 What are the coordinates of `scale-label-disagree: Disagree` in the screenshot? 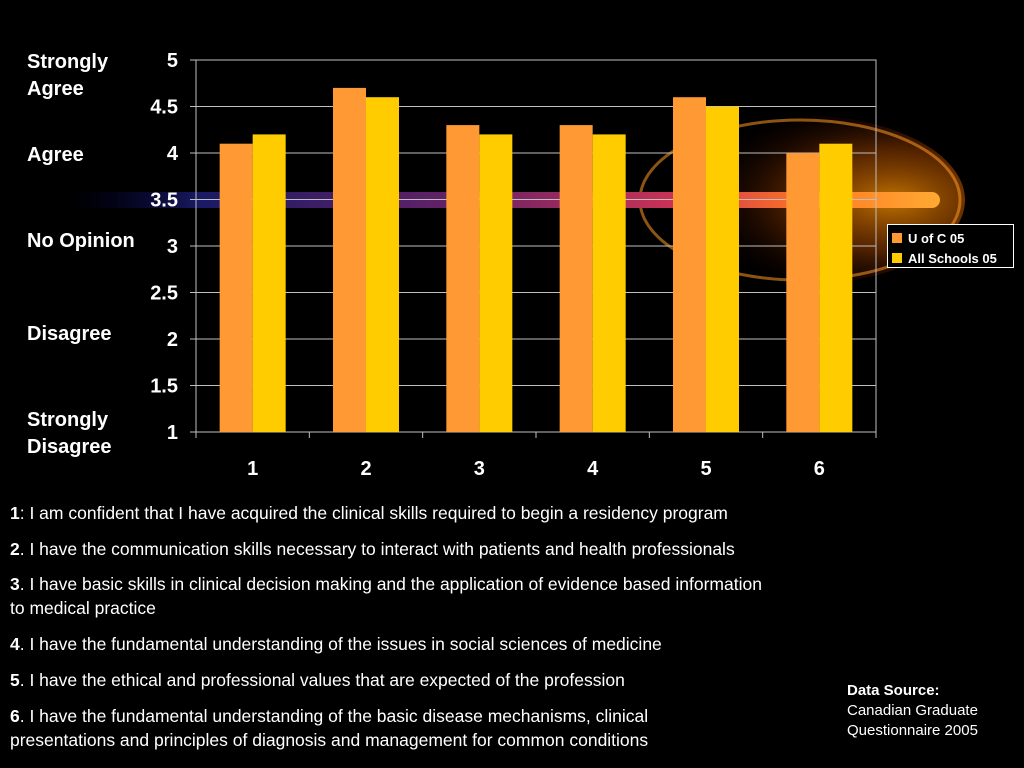 It's located at (69, 334).